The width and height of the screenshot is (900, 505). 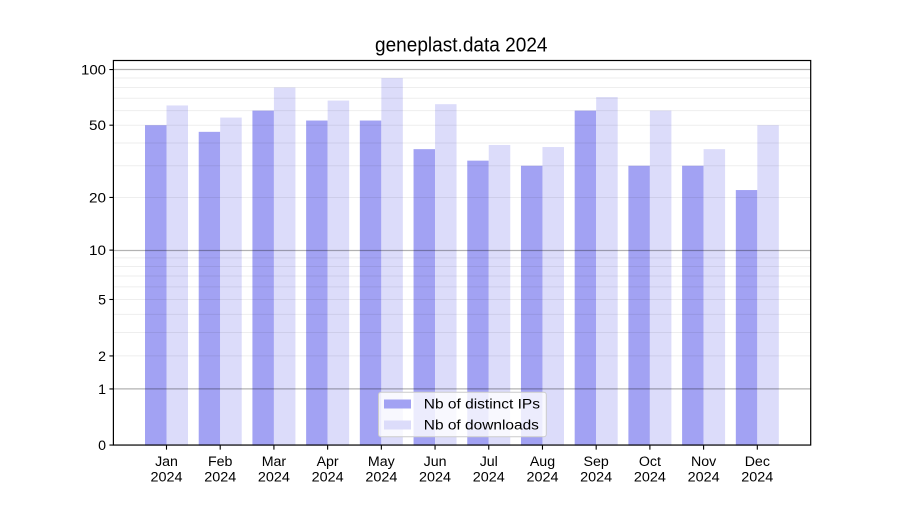 What do you see at coordinates (166, 462) in the screenshot?
I see `svg-text: Jan` at bounding box center [166, 462].